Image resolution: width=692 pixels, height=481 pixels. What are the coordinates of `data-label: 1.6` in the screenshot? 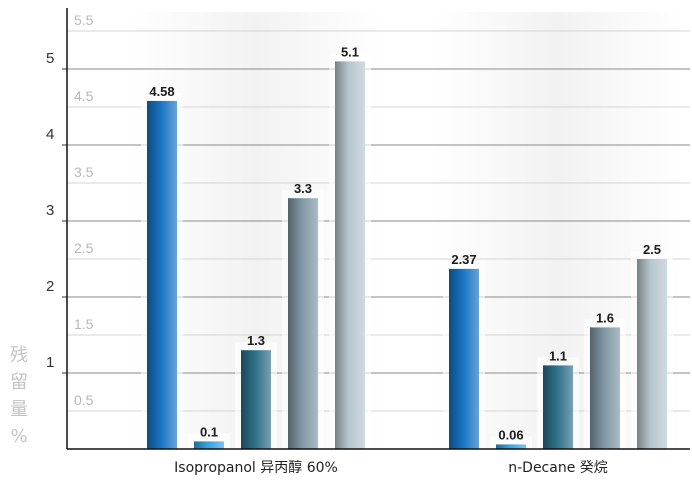 It's located at (605, 317).